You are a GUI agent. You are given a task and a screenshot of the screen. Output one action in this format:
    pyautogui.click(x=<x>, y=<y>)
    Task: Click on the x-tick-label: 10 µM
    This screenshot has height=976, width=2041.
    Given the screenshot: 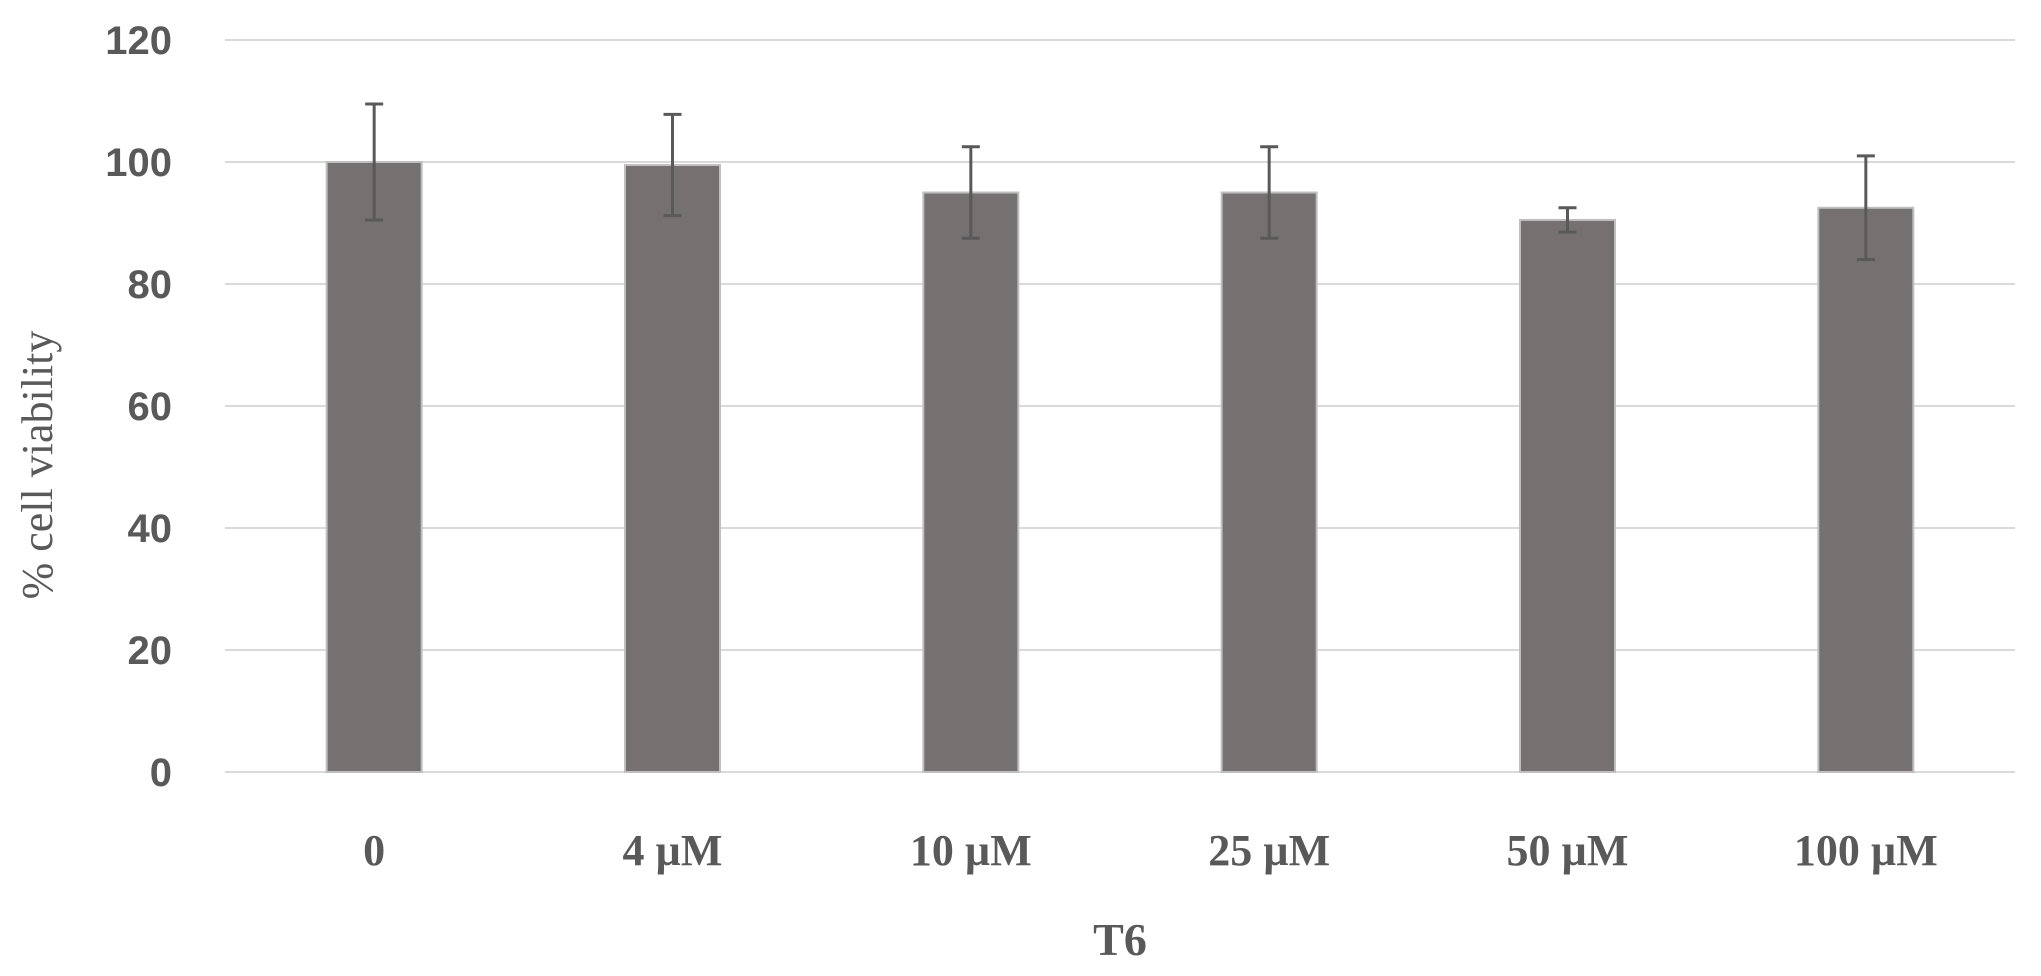 What is the action you would take?
    pyautogui.click(x=971, y=850)
    